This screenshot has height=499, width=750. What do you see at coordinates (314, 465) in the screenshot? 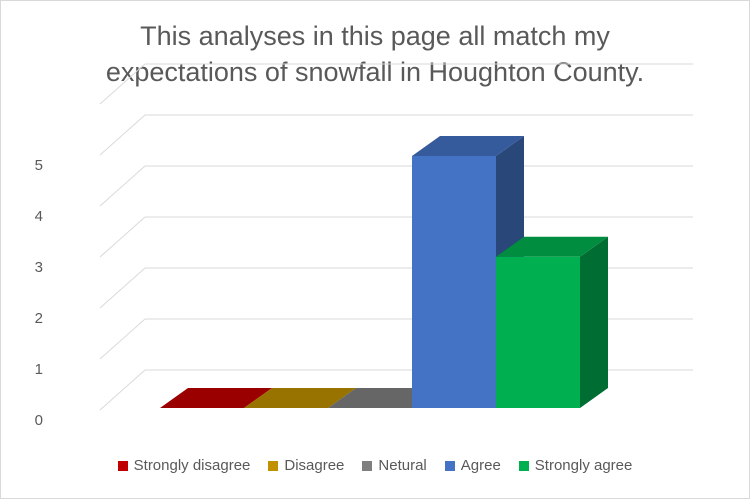
I see `legend-label: Disagree` at bounding box center [314, 465].